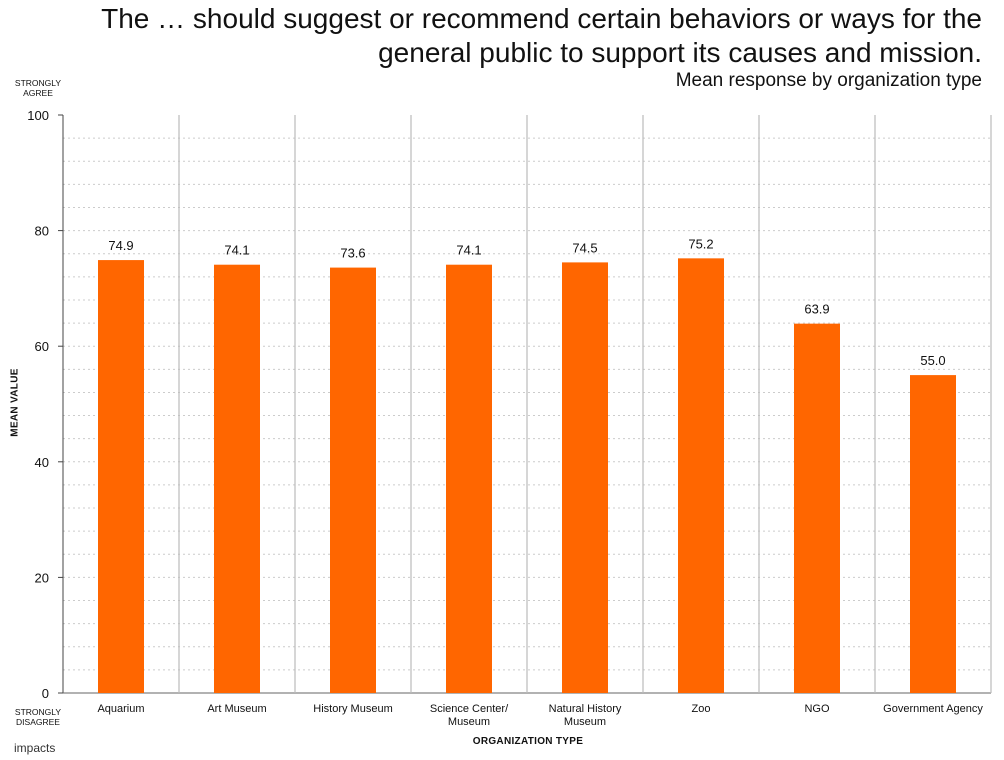 The width and height of the screenshot is (1004, 760). Describe the element at coordinates (816, 309) in the screenshot. I see `value-label: 63.9` at that location.